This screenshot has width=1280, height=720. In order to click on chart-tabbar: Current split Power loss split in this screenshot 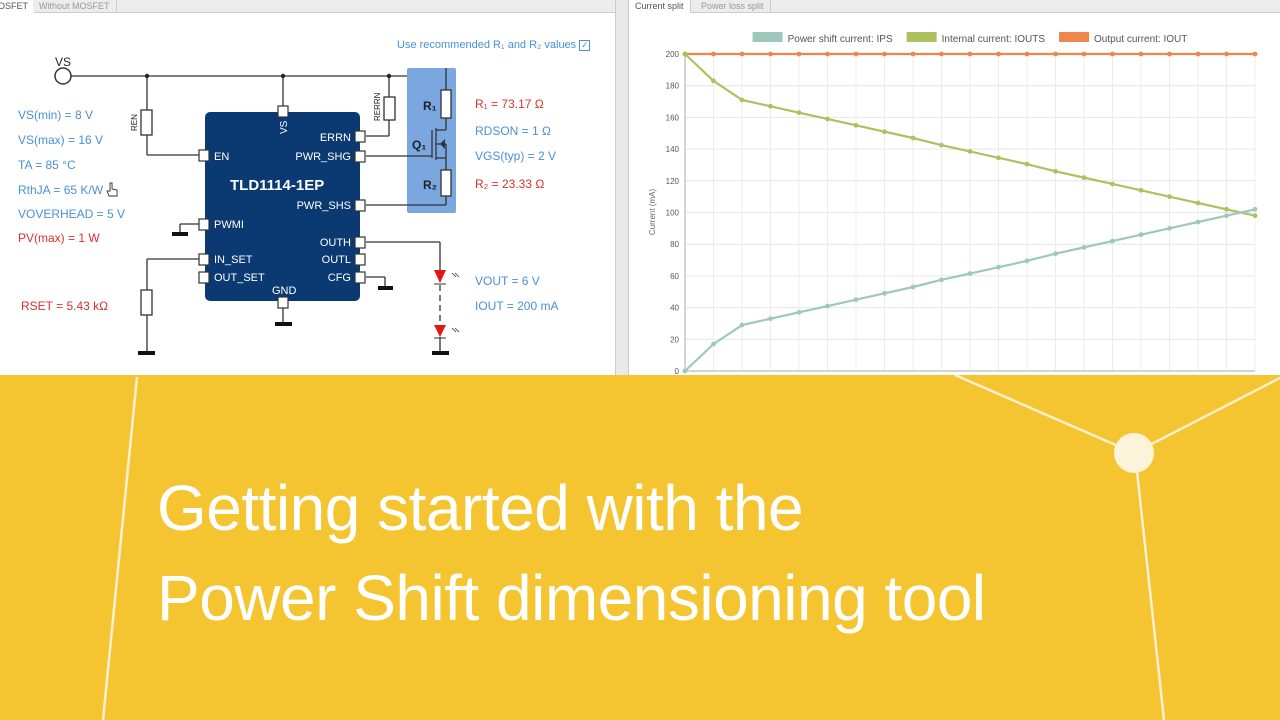, I will do `click(954, 6)`.